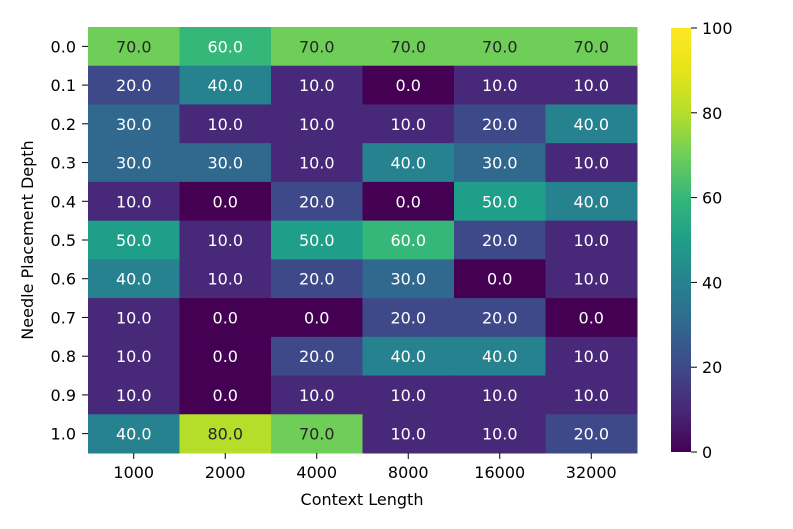  Describe the element at coordinates (63, 46) in the screenshot. I see `y-tick-label: 0.0` at that location.